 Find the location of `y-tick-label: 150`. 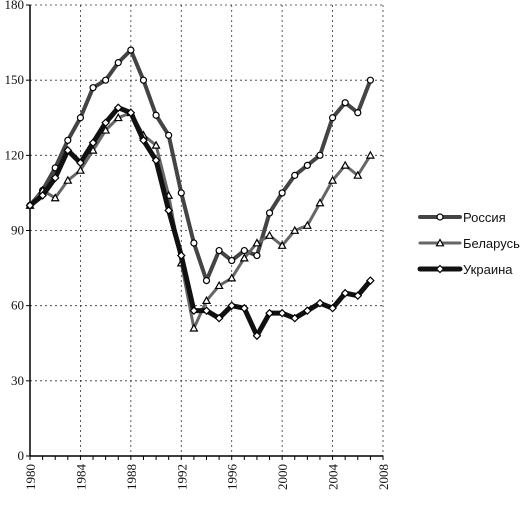

y-tick-label: 150 is located at coordinates (15, 79).